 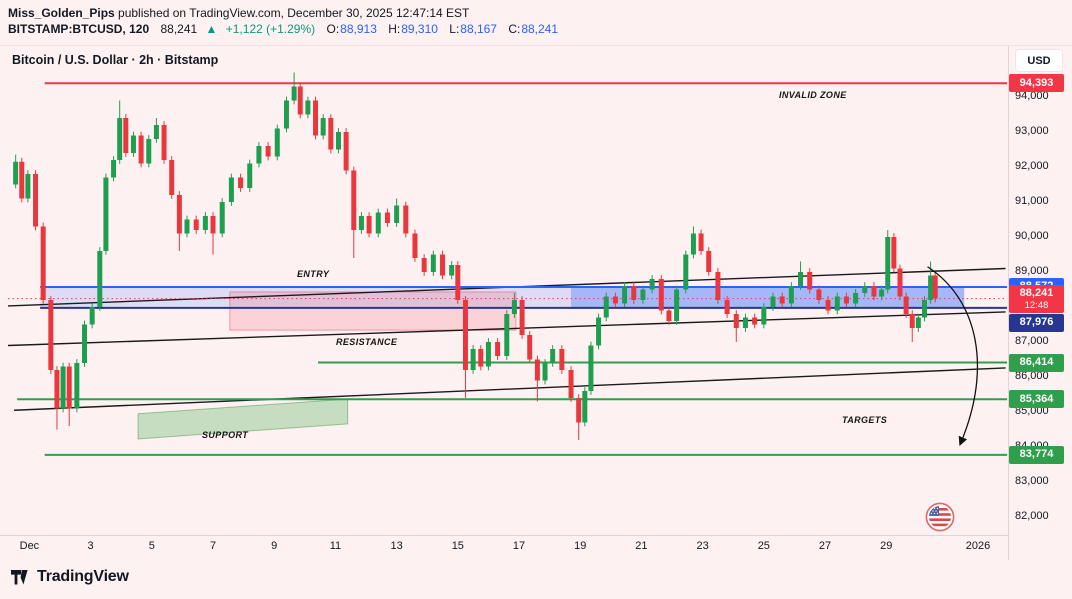 I want to click on price-level-label: 94,393, so click(x=1036, y=83).